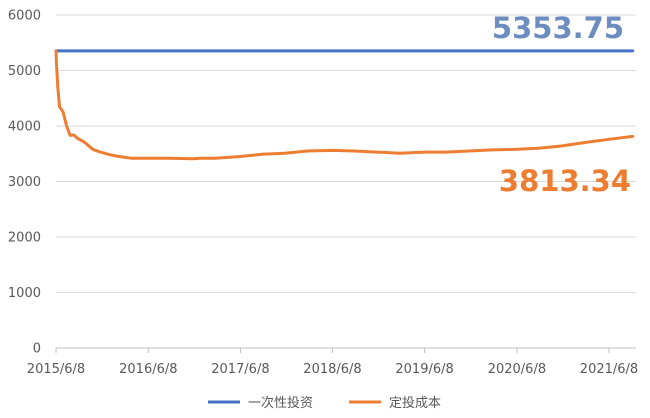  What do you see at coordinates (558, 28) in the screenshot?
I see `series-end-value-label: 5353.75` at bounding box center [558, 28].